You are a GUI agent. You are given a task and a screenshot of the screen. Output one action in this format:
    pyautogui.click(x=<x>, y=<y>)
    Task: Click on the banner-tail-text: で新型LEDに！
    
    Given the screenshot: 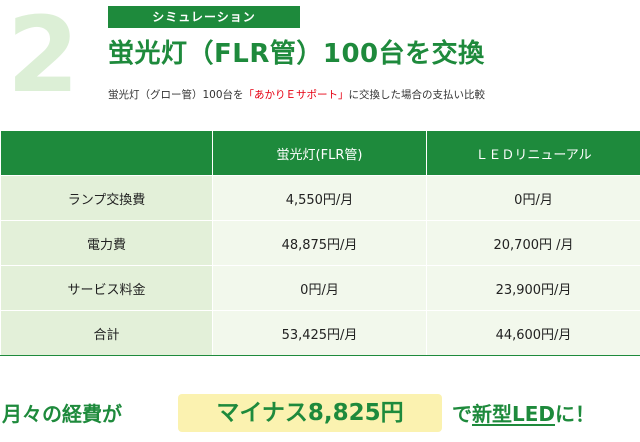 What is the action you would take?
    pyautogui.click(x=523, y=414)
    